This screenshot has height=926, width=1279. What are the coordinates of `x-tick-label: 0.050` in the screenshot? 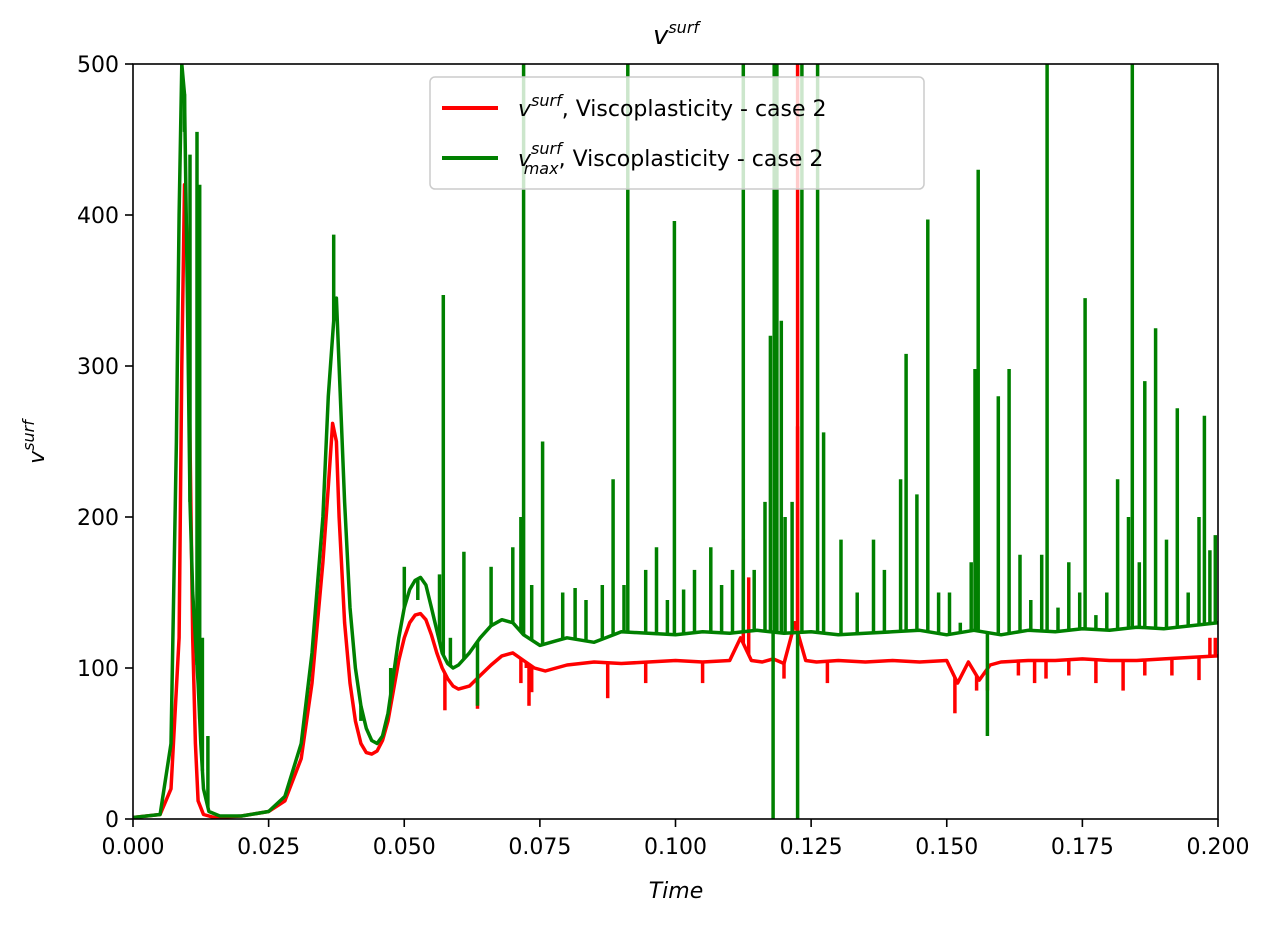 It's located at (404, 847).